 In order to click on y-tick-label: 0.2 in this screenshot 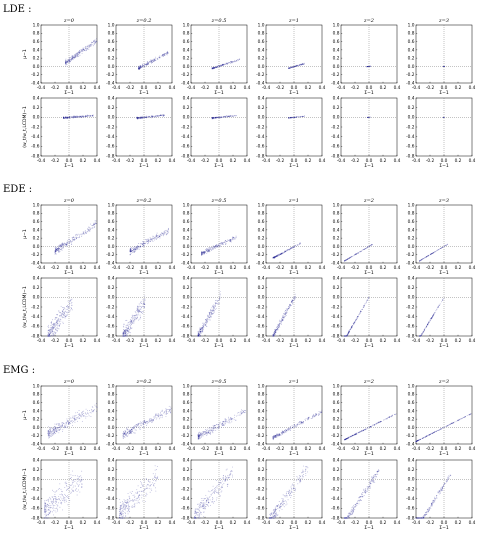, I will do `click(261, 288)`.